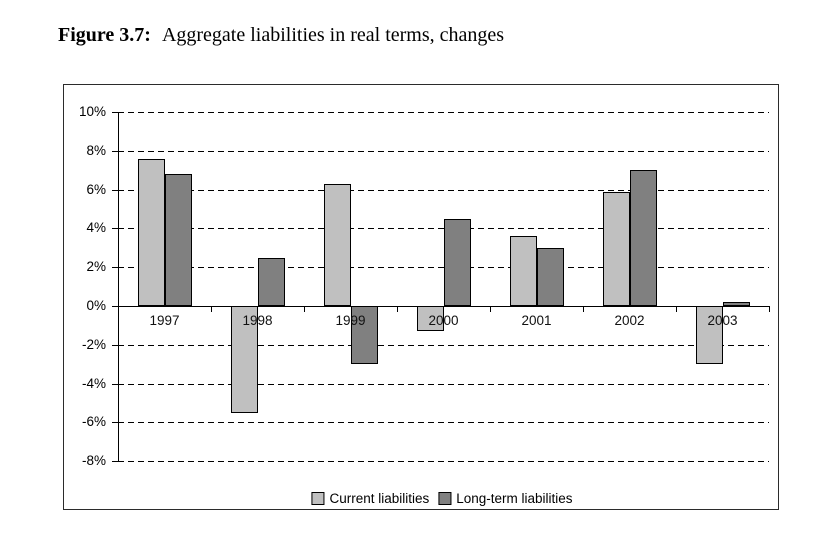 Image resolution: width=832 pixels, height=551 pixels. I want to click on category-label-1998: 1998, so click(257, 320).